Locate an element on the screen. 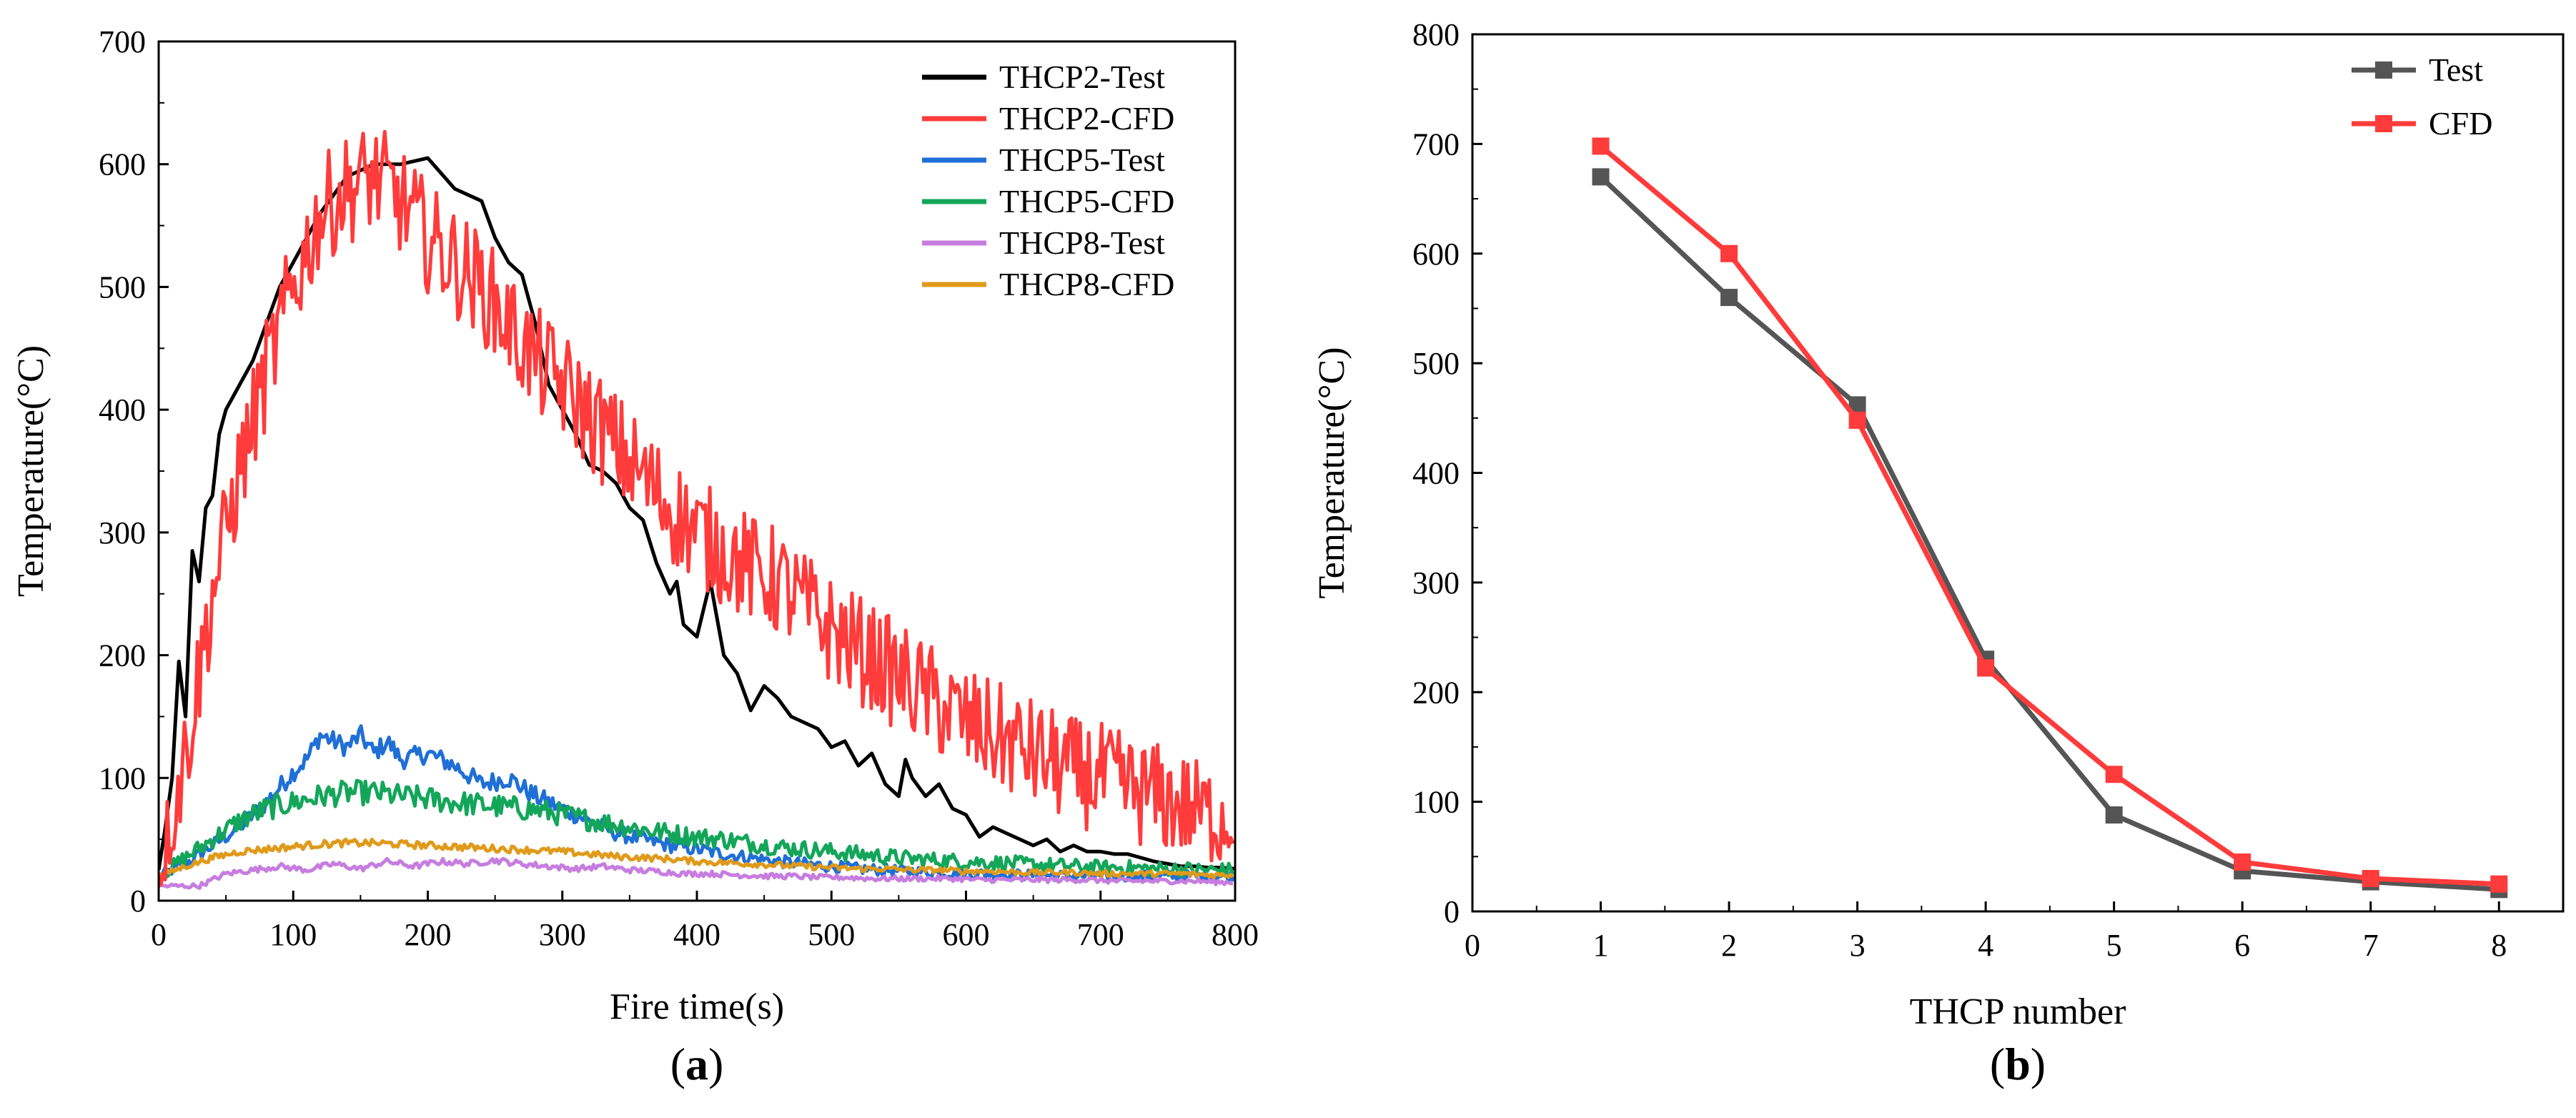 The image size is (2576, 1118). x-tick-label: 100 is located at coordinates (293, 935).